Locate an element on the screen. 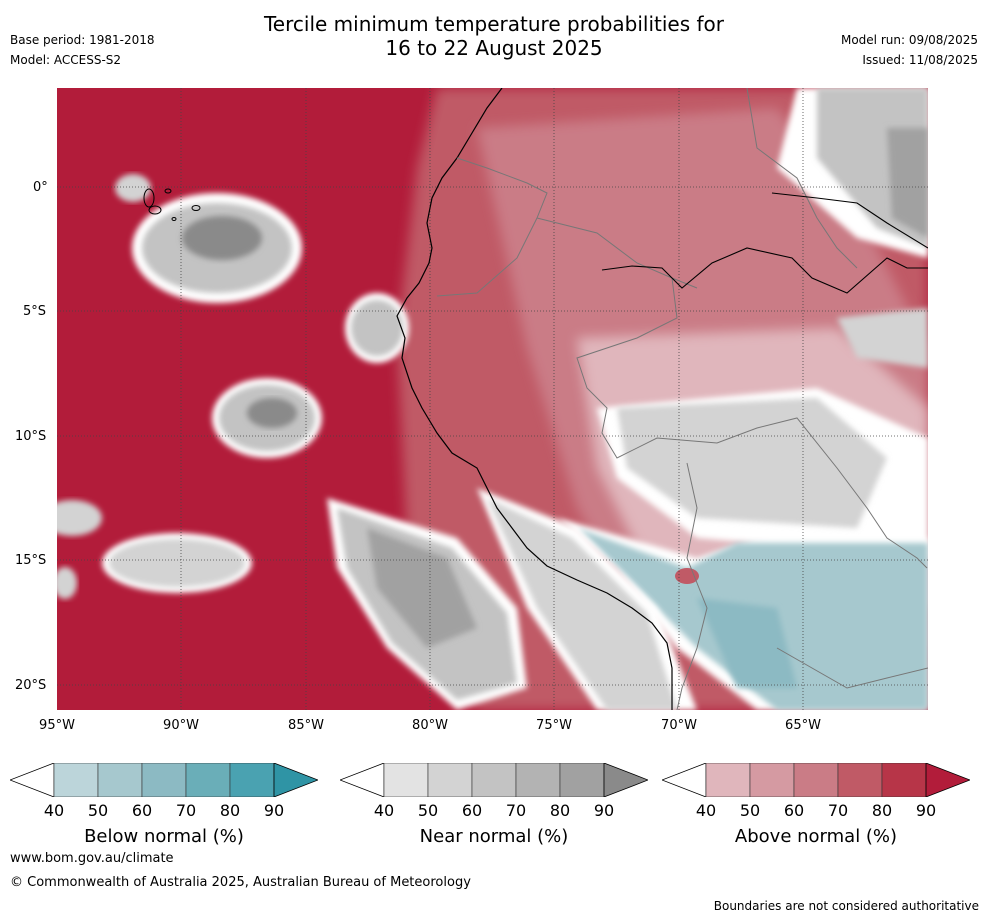  cb-near-tick: 60 is located at coordinates (472, 810).